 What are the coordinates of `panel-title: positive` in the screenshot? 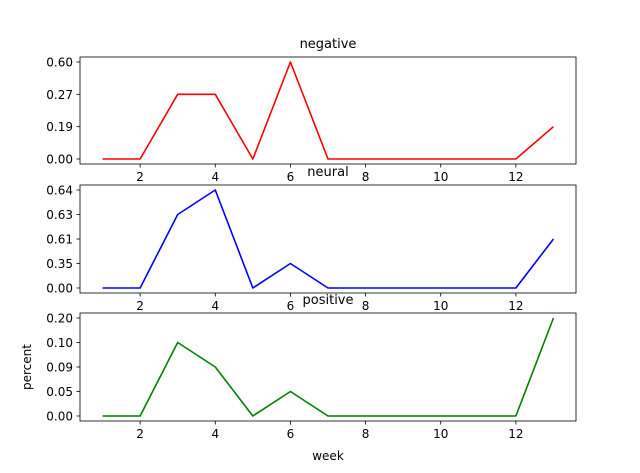 It's located at (328, 300).